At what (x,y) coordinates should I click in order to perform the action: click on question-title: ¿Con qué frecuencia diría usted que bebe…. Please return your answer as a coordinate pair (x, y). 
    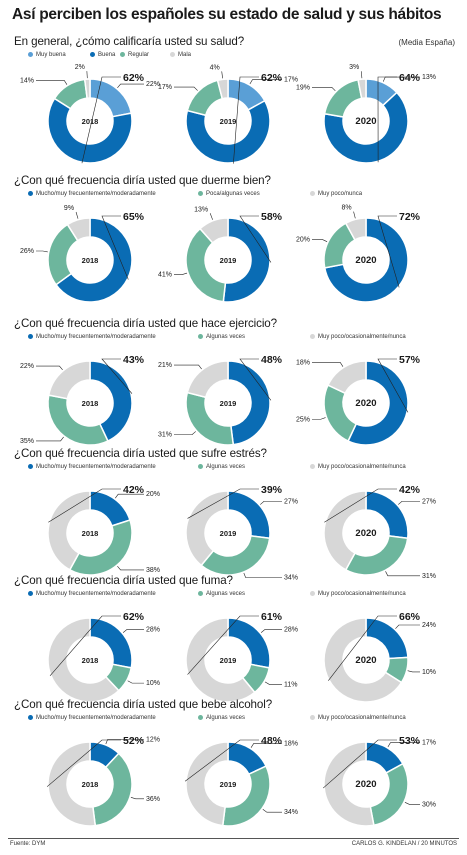
    Looking at the image, I should click on (143, 704).